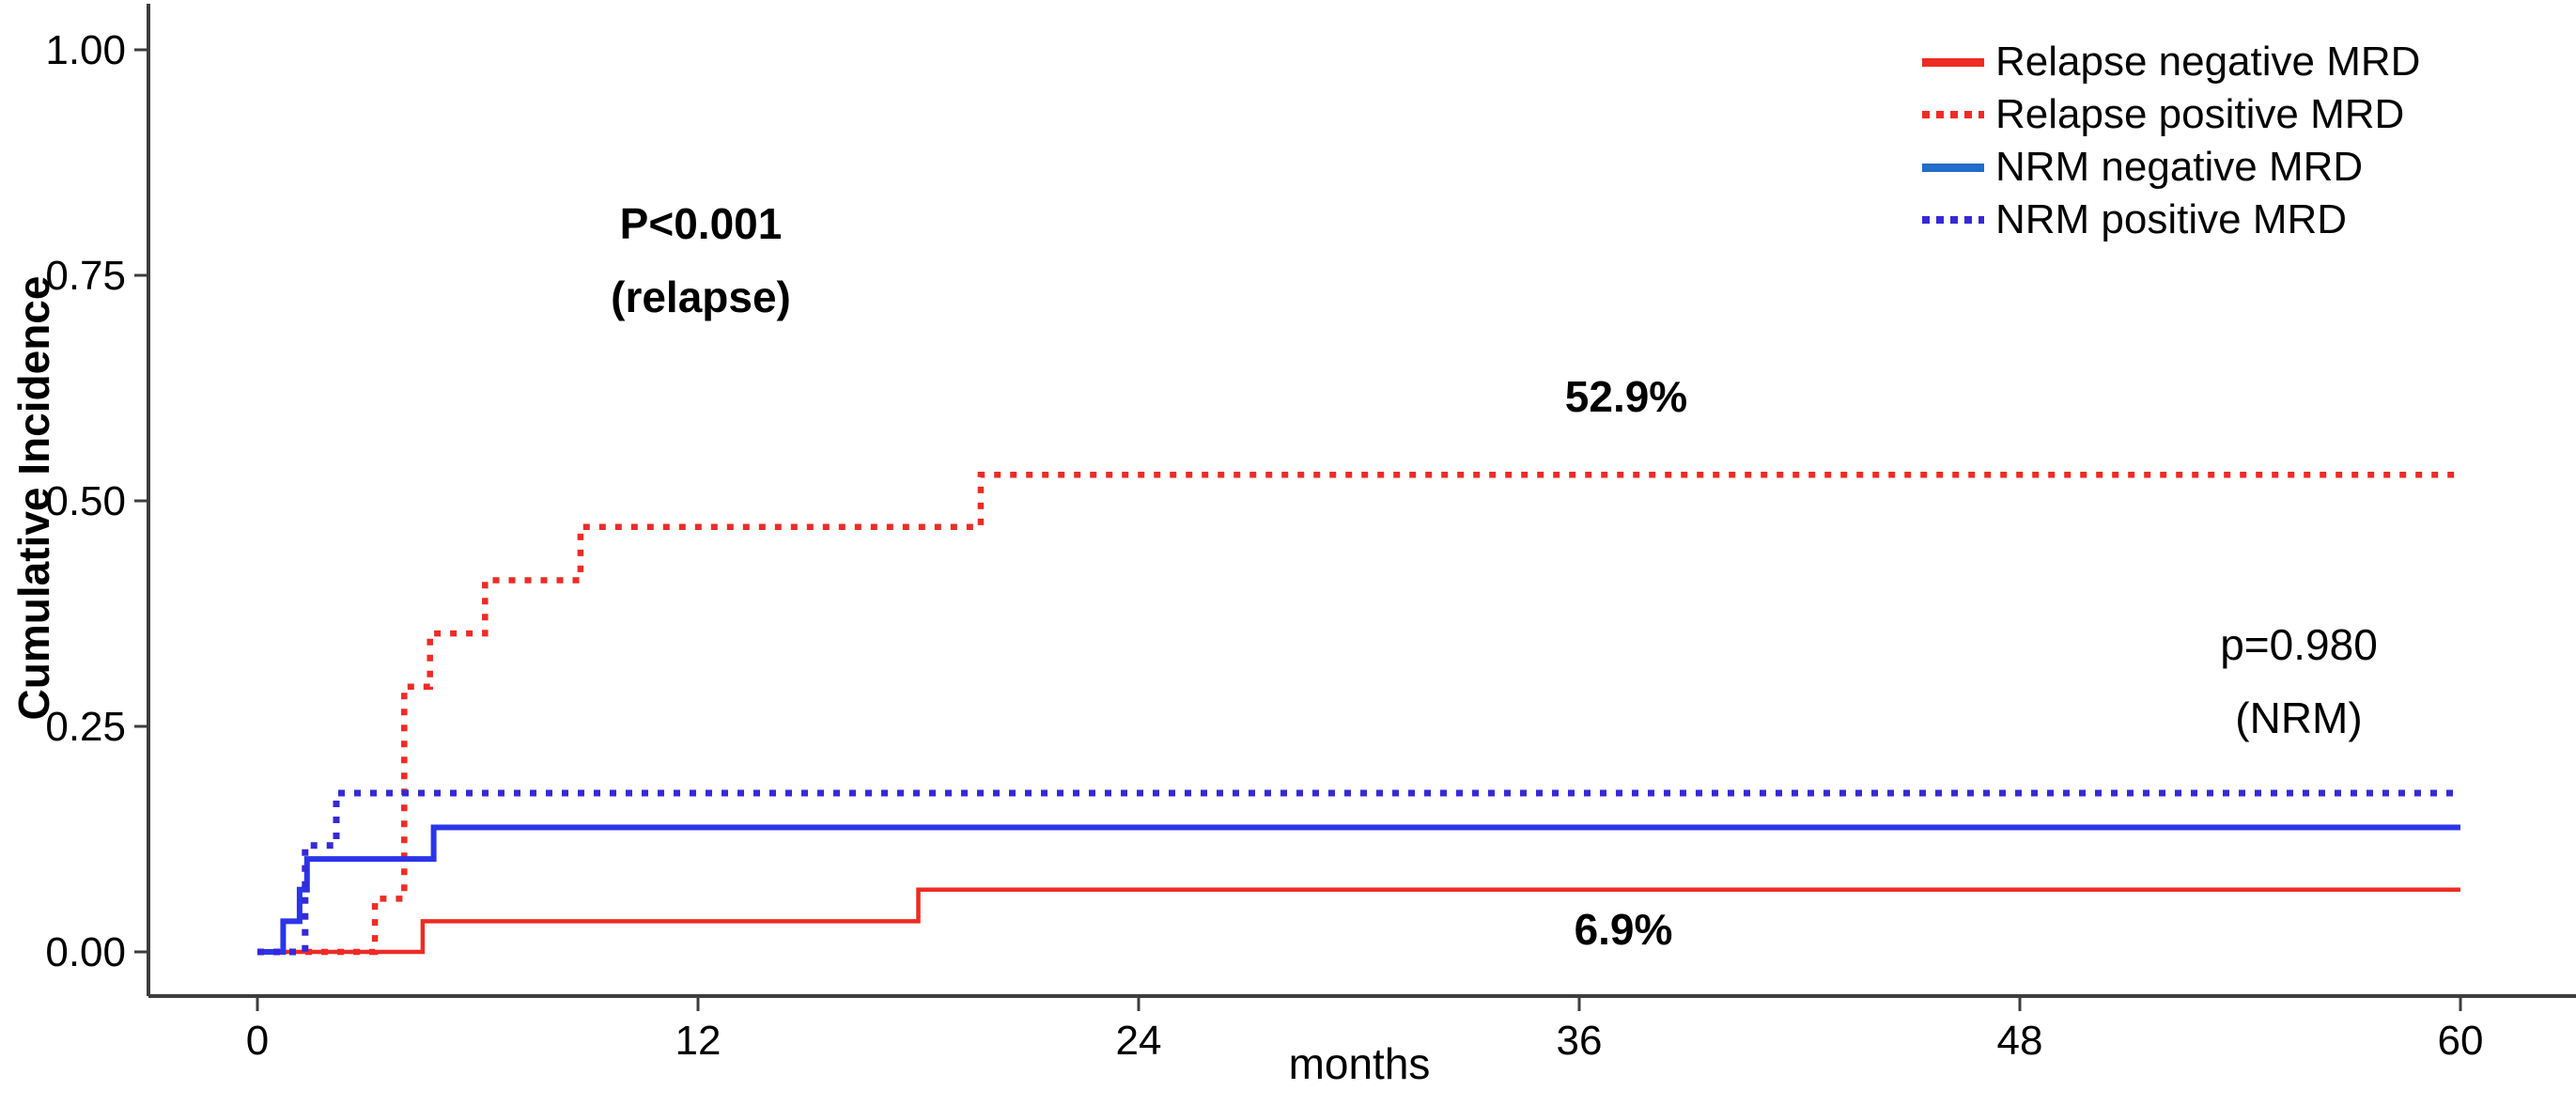 Image resolution: width=2576 pixels, height=1106 pixels. Describe the element at coordinates (1580, 1041) in the screenshot. I see `svg-text: 36` at that location.